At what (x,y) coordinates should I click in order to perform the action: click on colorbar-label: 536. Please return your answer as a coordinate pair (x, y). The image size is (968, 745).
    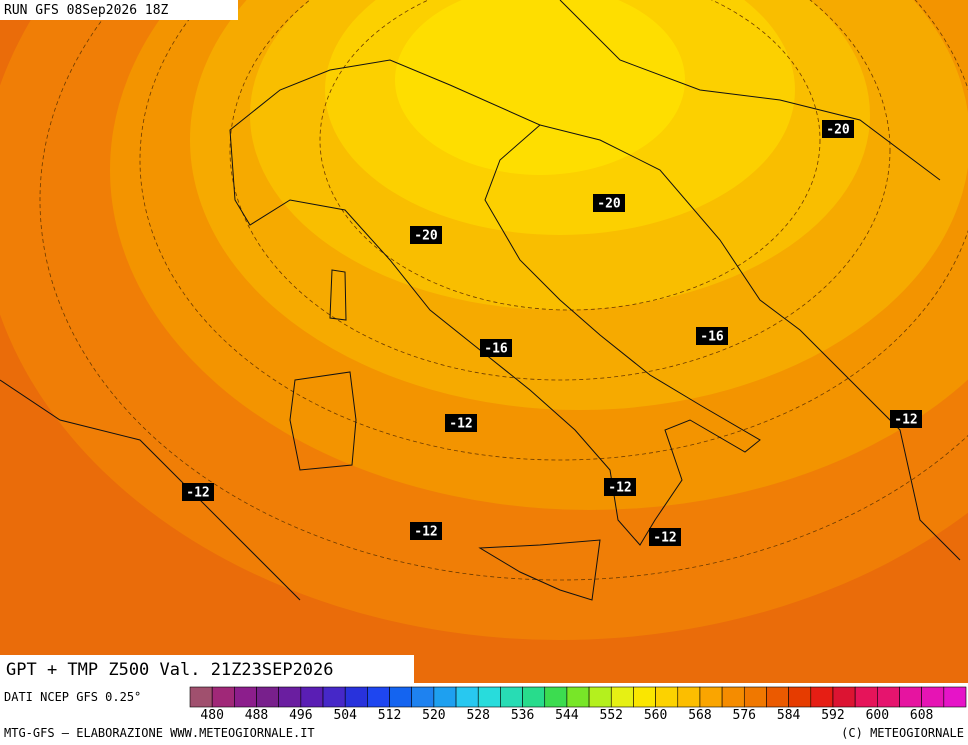
    Looking at the image, I should click on (522, 715).